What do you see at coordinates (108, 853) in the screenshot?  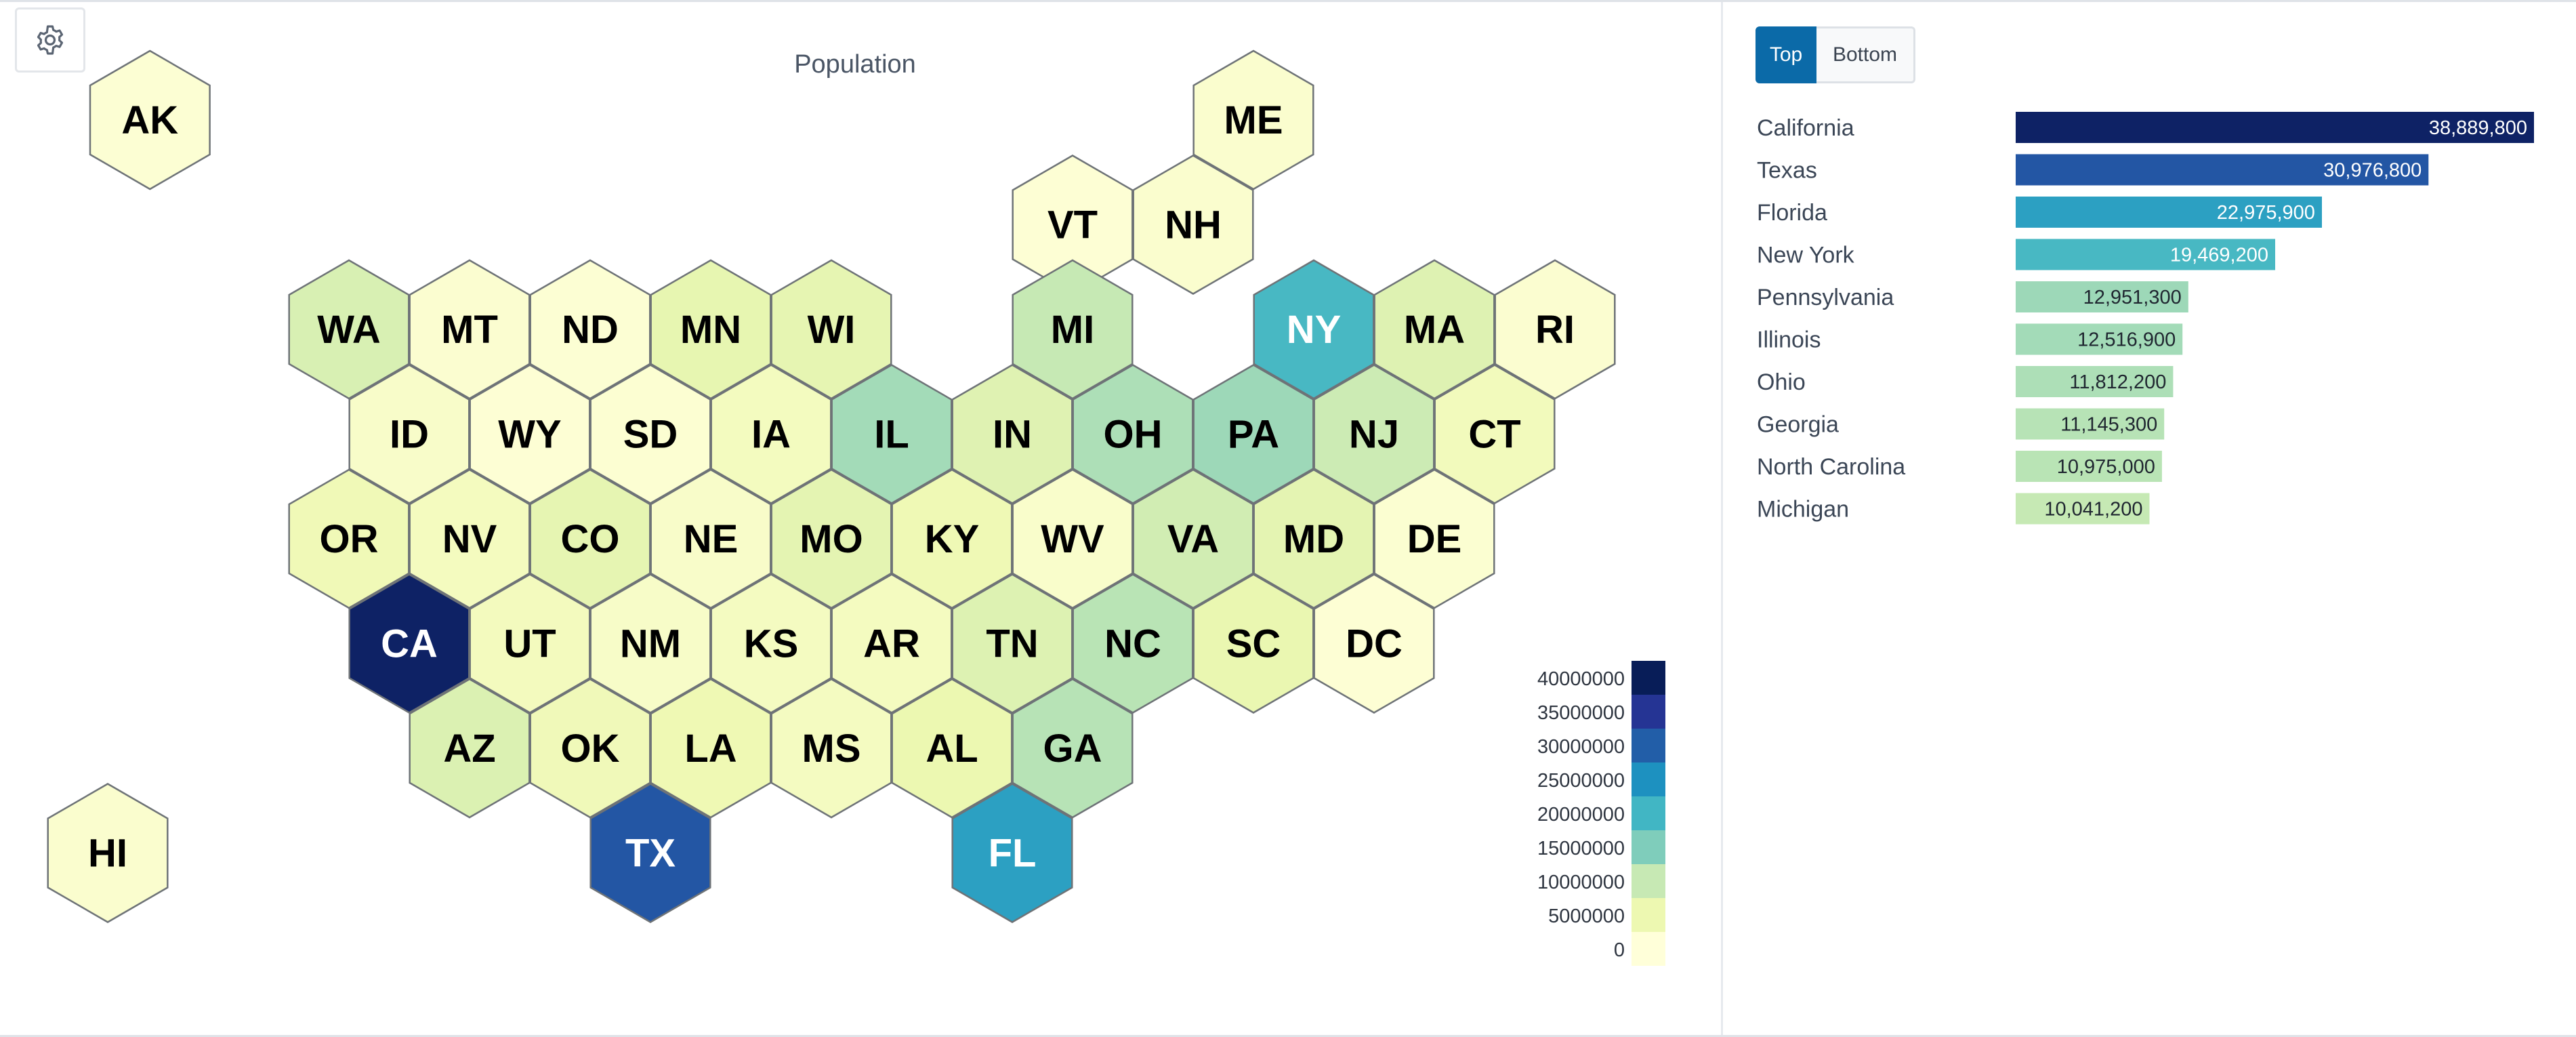 I see `state-hex-hi: HI` at bounding box center [108, 853].